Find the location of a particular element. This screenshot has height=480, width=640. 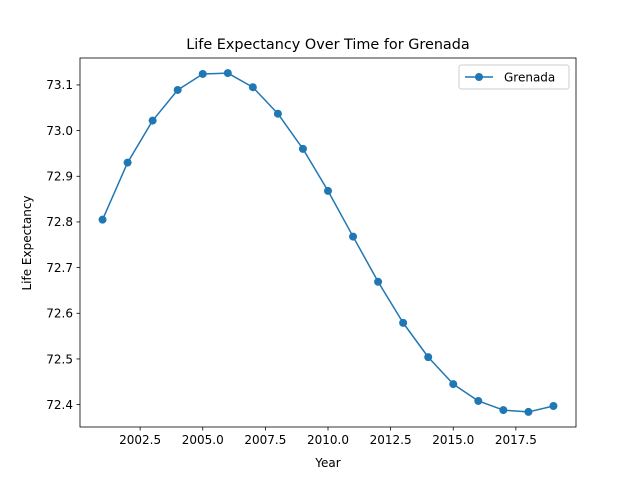

y-tick-label: 72.7 is located at coordinates (59, 268).